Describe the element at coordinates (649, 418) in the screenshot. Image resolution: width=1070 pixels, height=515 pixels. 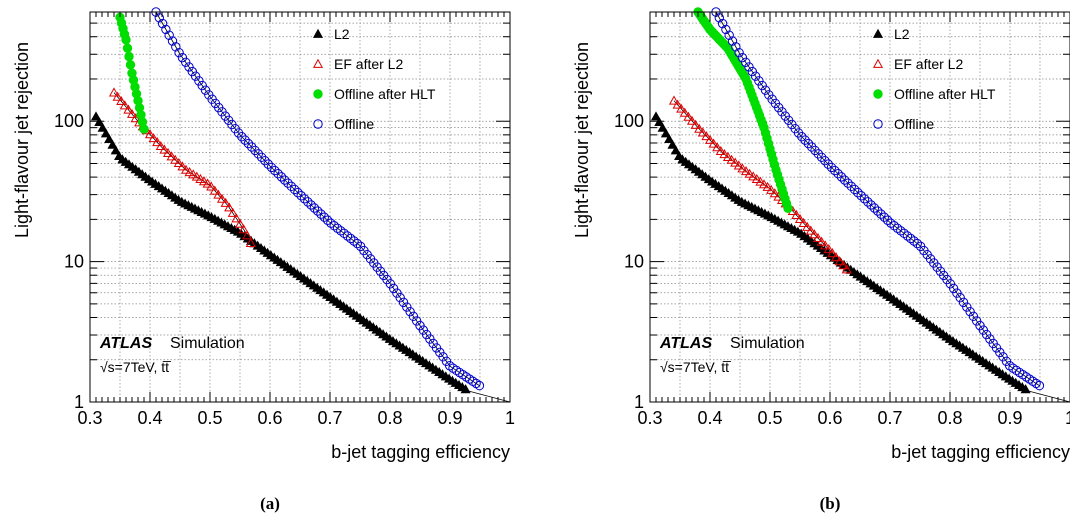
I see `x-tick-label: 0.3` at that location.